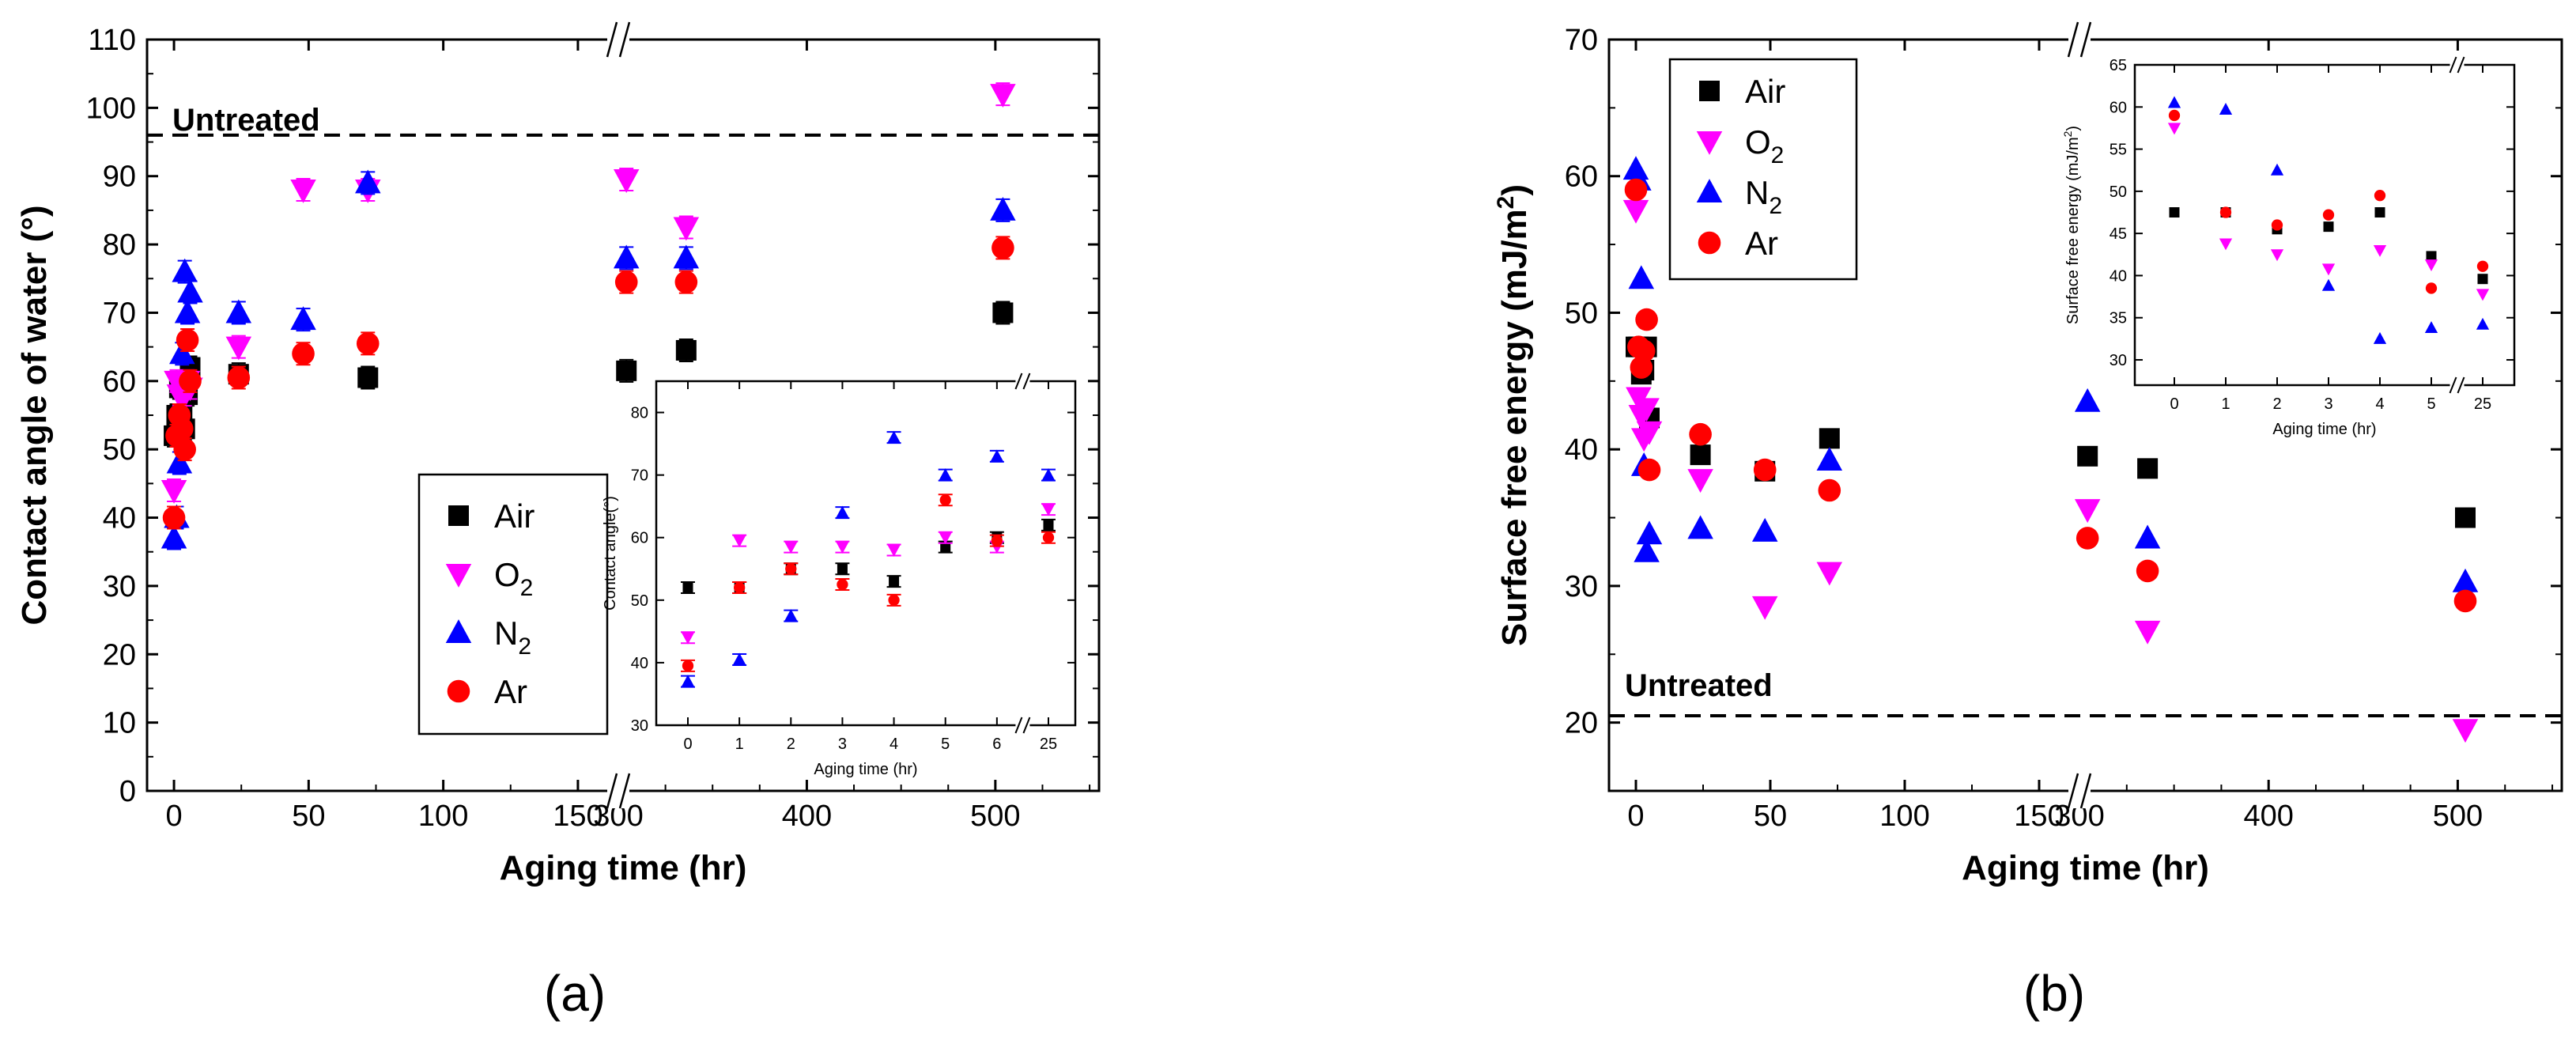 The width and height of the screenshot is (2576, 1040). What do you see at coordinates (610, 553) in the screenshot?
I see `inset-y-axis-title-text: Contact angle(°)` at bounding box center [610, 553].